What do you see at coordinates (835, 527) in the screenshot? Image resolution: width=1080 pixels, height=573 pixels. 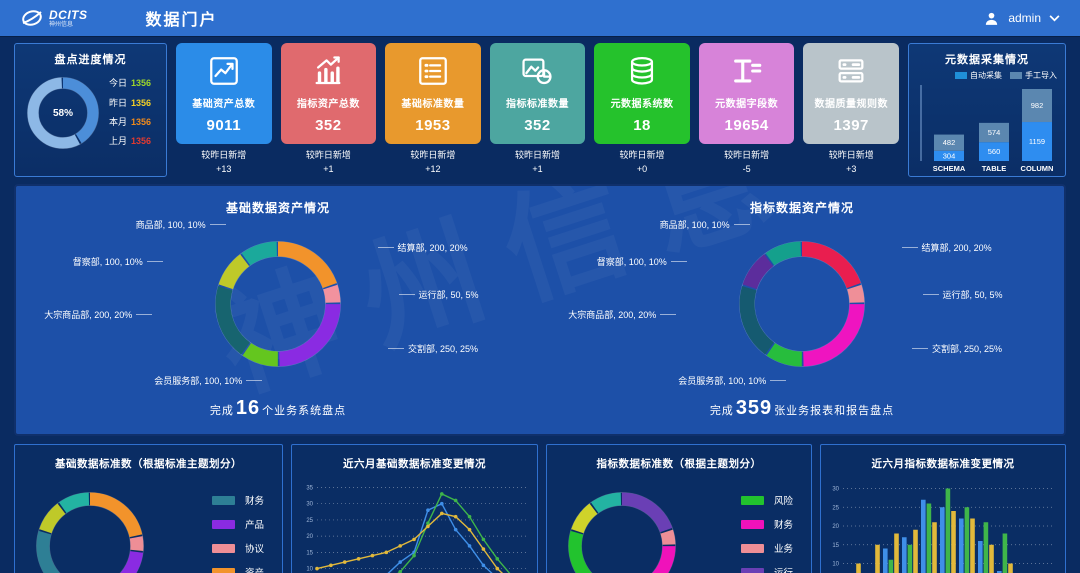 I see `y-tick-label: 20` at bounding box center [835, 527].